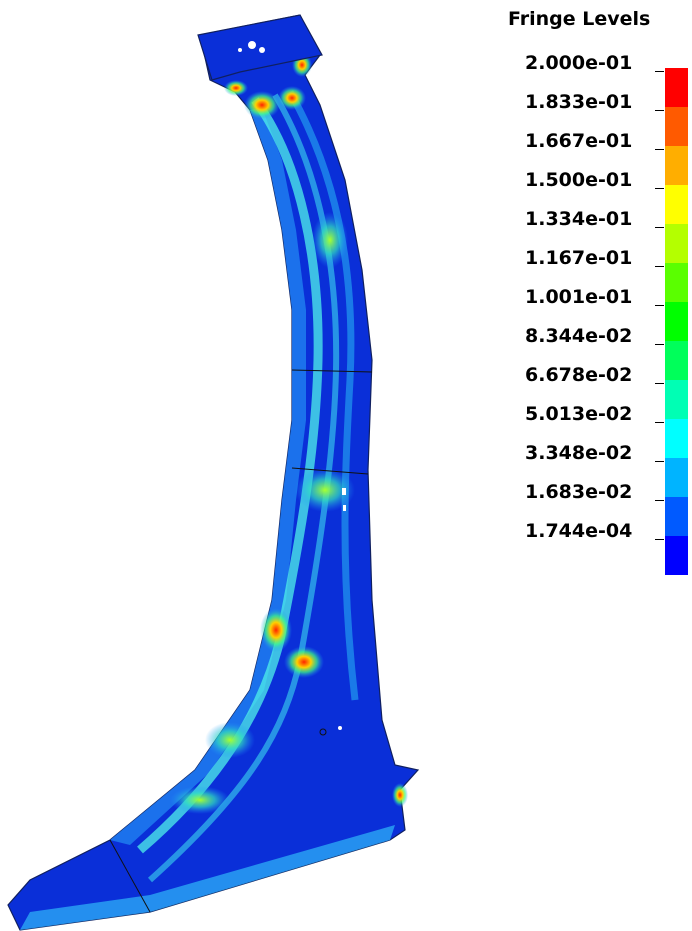  What do you see at coordinates (400, 795) in the screenshot?
I see `hotspot-lower-right` at bounding box center [400, 795].